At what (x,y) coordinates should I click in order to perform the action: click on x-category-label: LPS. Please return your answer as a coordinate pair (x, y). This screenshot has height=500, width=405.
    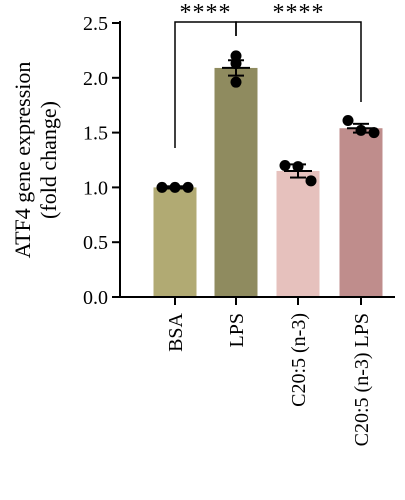
    Looking at the image, I should click on (237, 330).